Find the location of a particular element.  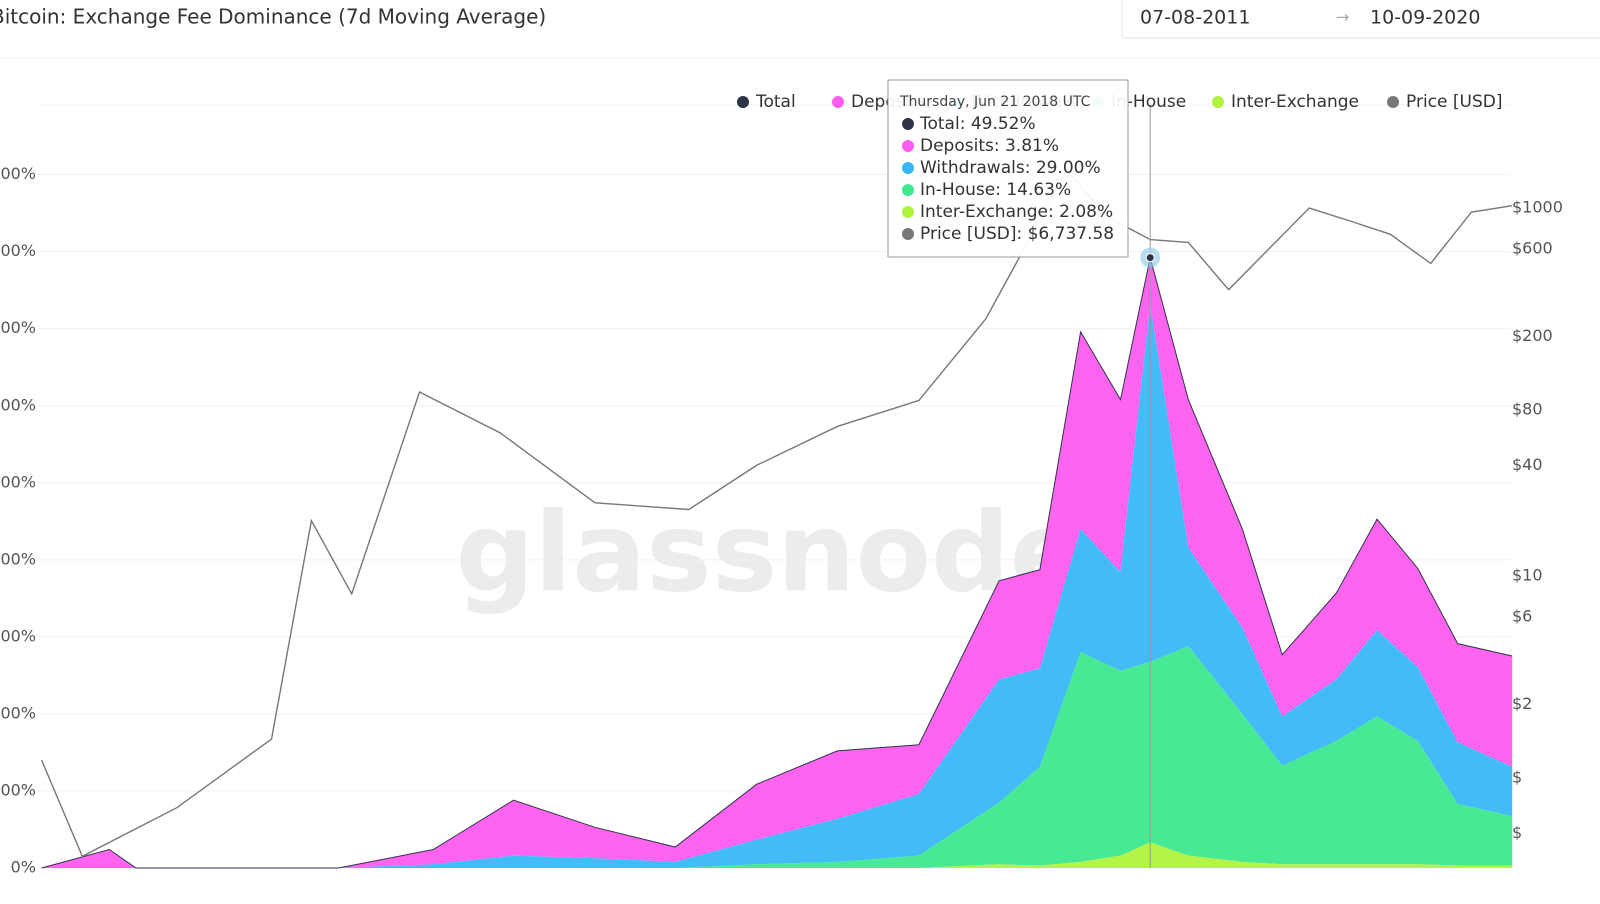

legend-label: In-House is located at coordinates (1148, 102).